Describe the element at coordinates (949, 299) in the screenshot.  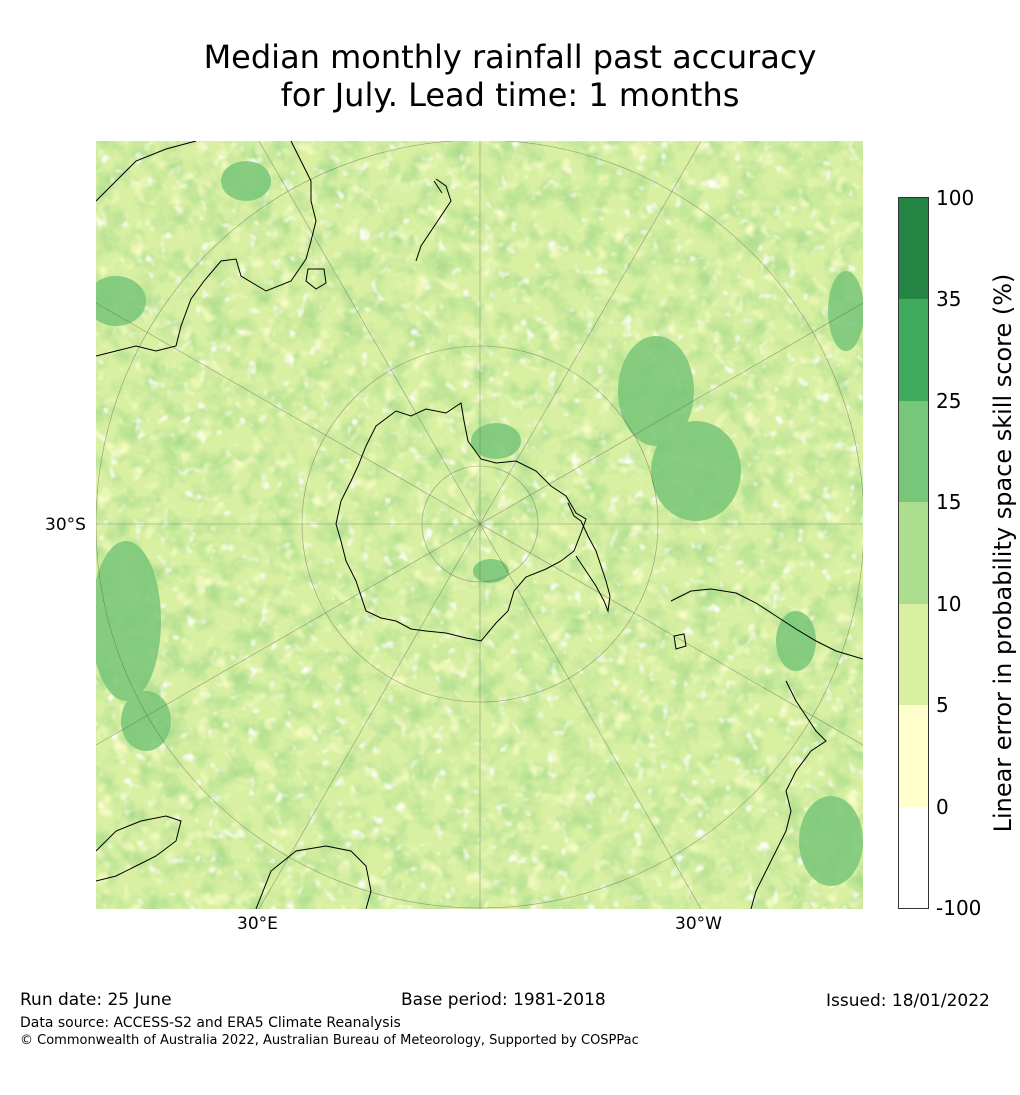
I see `colorbar-tick-label: 35` at that location.